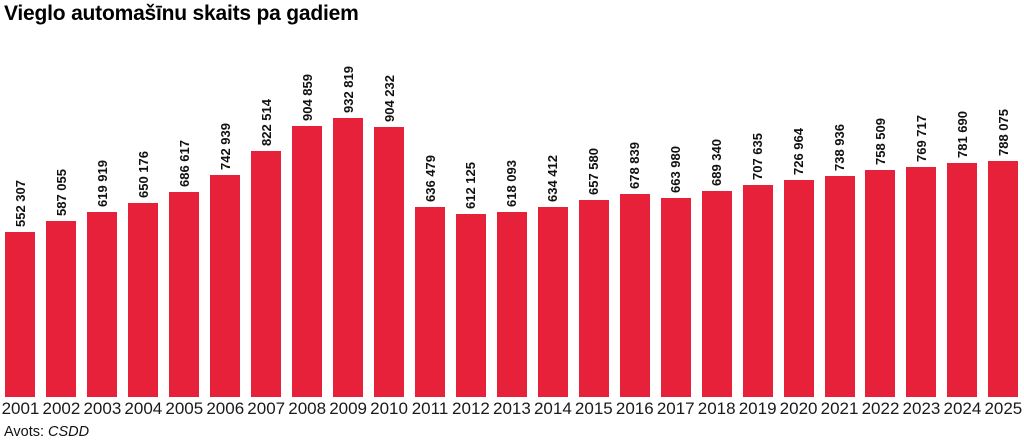 Image resolution: width=1024 pixels, height=445 pixels. What do you see at coordinates (921, 408) in the screenshot?
I see `x-tick-label: 2023` at bounding box center [921, 408].